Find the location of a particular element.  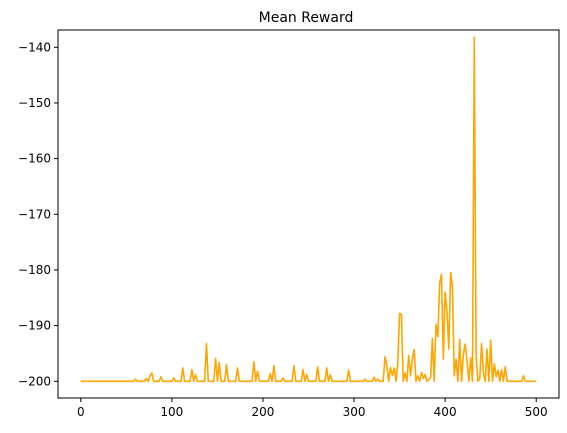

x-tick-label: 500 is located at coordinates (536, 412).